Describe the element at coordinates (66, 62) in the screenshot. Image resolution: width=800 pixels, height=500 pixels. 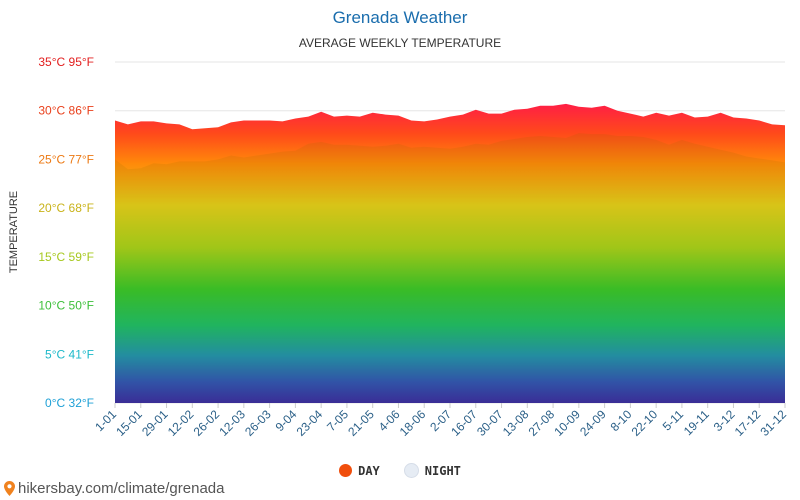
I see `y-tick-label: 35°C 95°F` at that location.